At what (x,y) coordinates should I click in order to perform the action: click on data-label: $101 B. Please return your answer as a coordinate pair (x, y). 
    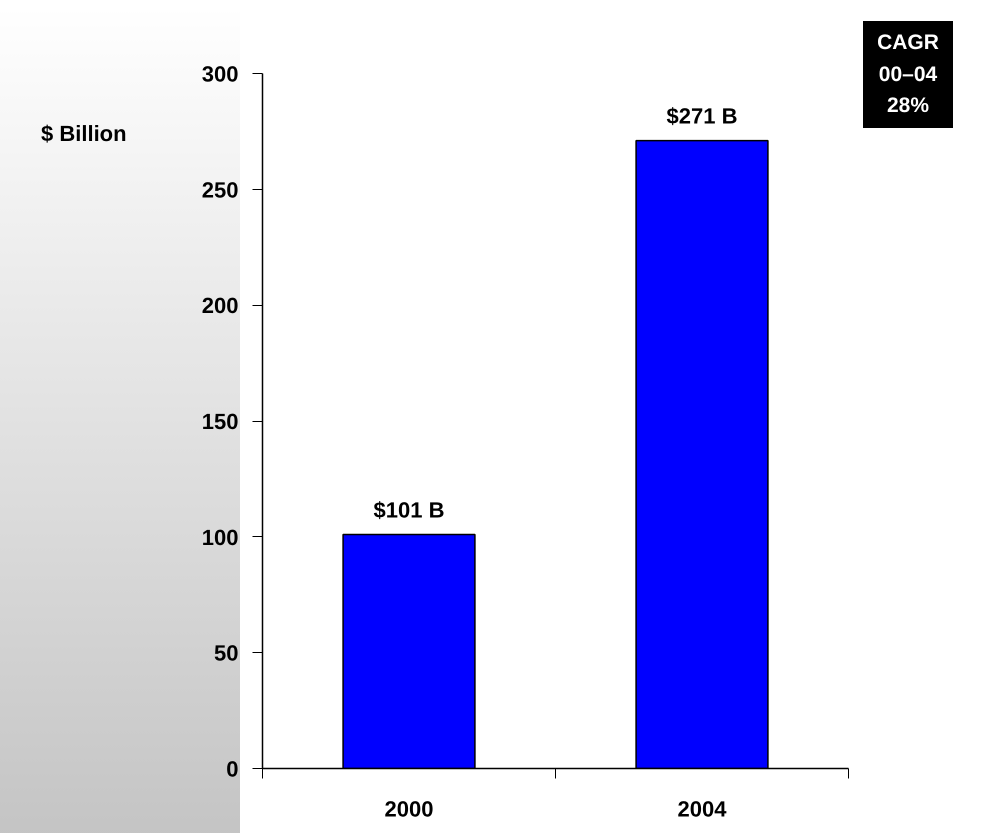
    Looking at the image, I should click on (409, 510).